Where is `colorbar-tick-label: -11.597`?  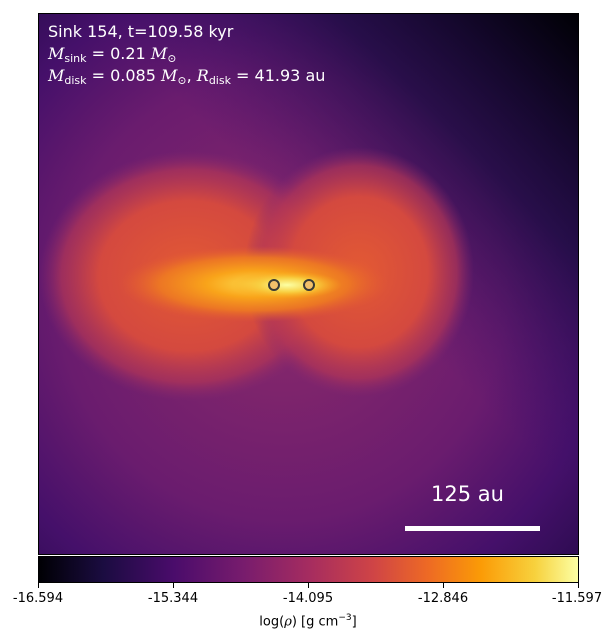
colorbar-tick-label: -11.597 is located at coordinates (577, 598).